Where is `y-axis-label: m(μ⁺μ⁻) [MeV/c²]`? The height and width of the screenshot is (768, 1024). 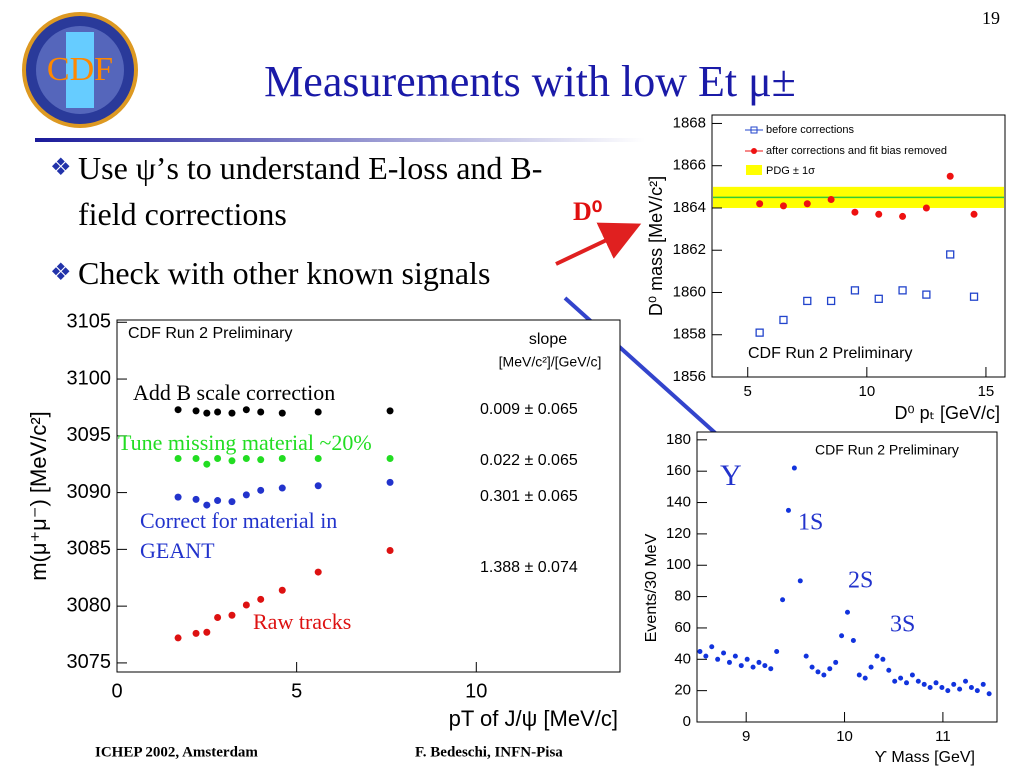 y-axis-label: m(μ⁺μ⁻) [MeV/c²] is located at coordinates (38, 496).